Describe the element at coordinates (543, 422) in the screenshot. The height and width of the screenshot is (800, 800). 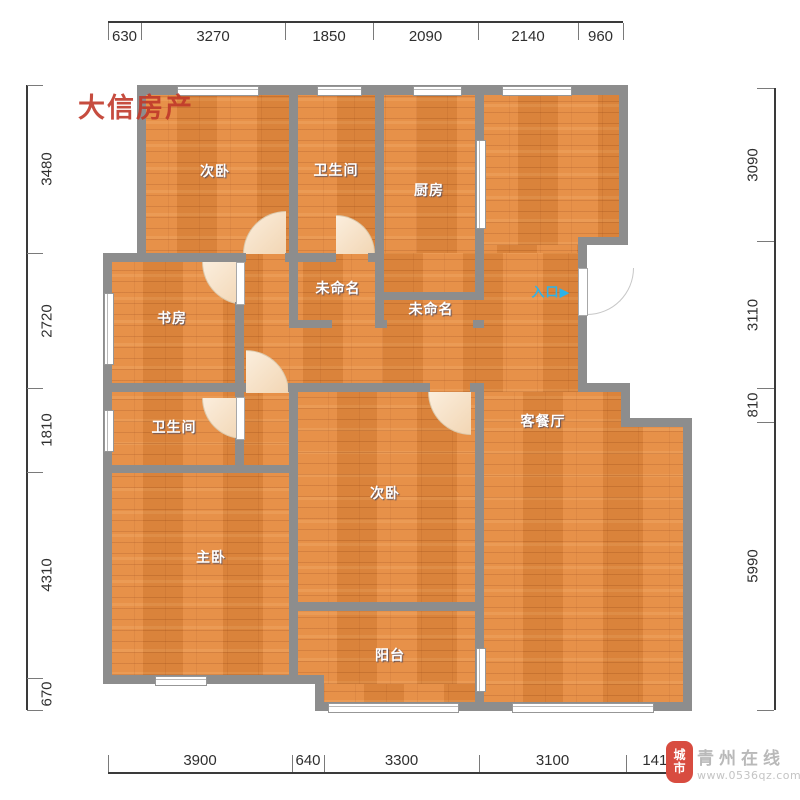
I see `room-label-living-dining: 客餐厅` at that location.